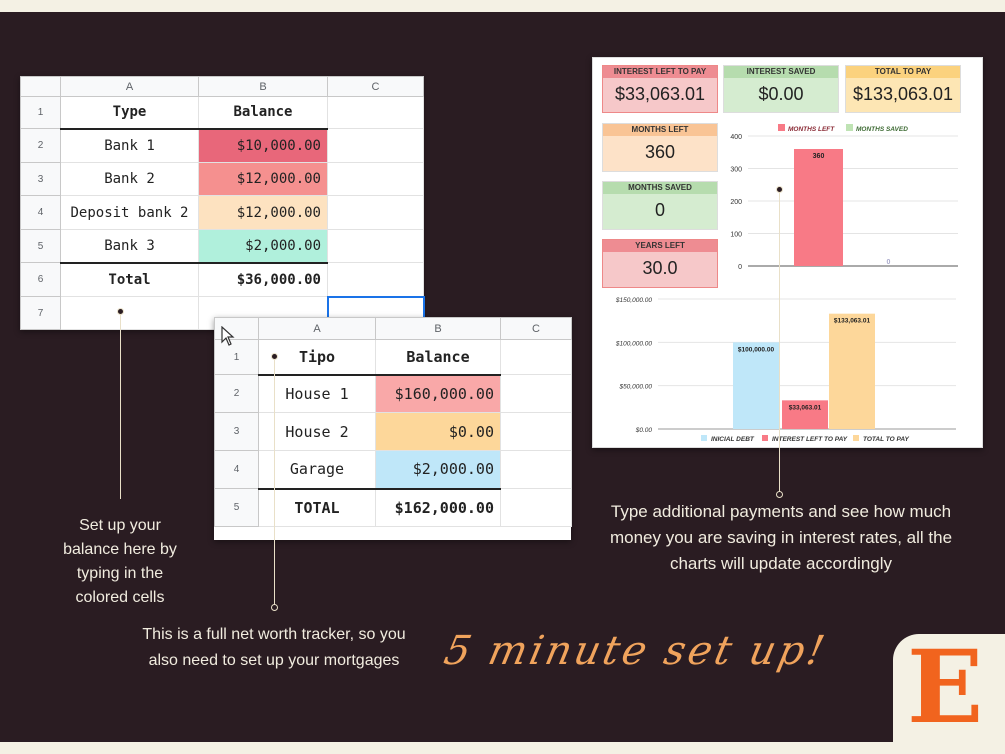 The width and height of the screenshot is (1005, 754). What do you see at coordinates (40, 279) in the screenshot?
I see `row-header: 6` at bounding box center [40, 279].